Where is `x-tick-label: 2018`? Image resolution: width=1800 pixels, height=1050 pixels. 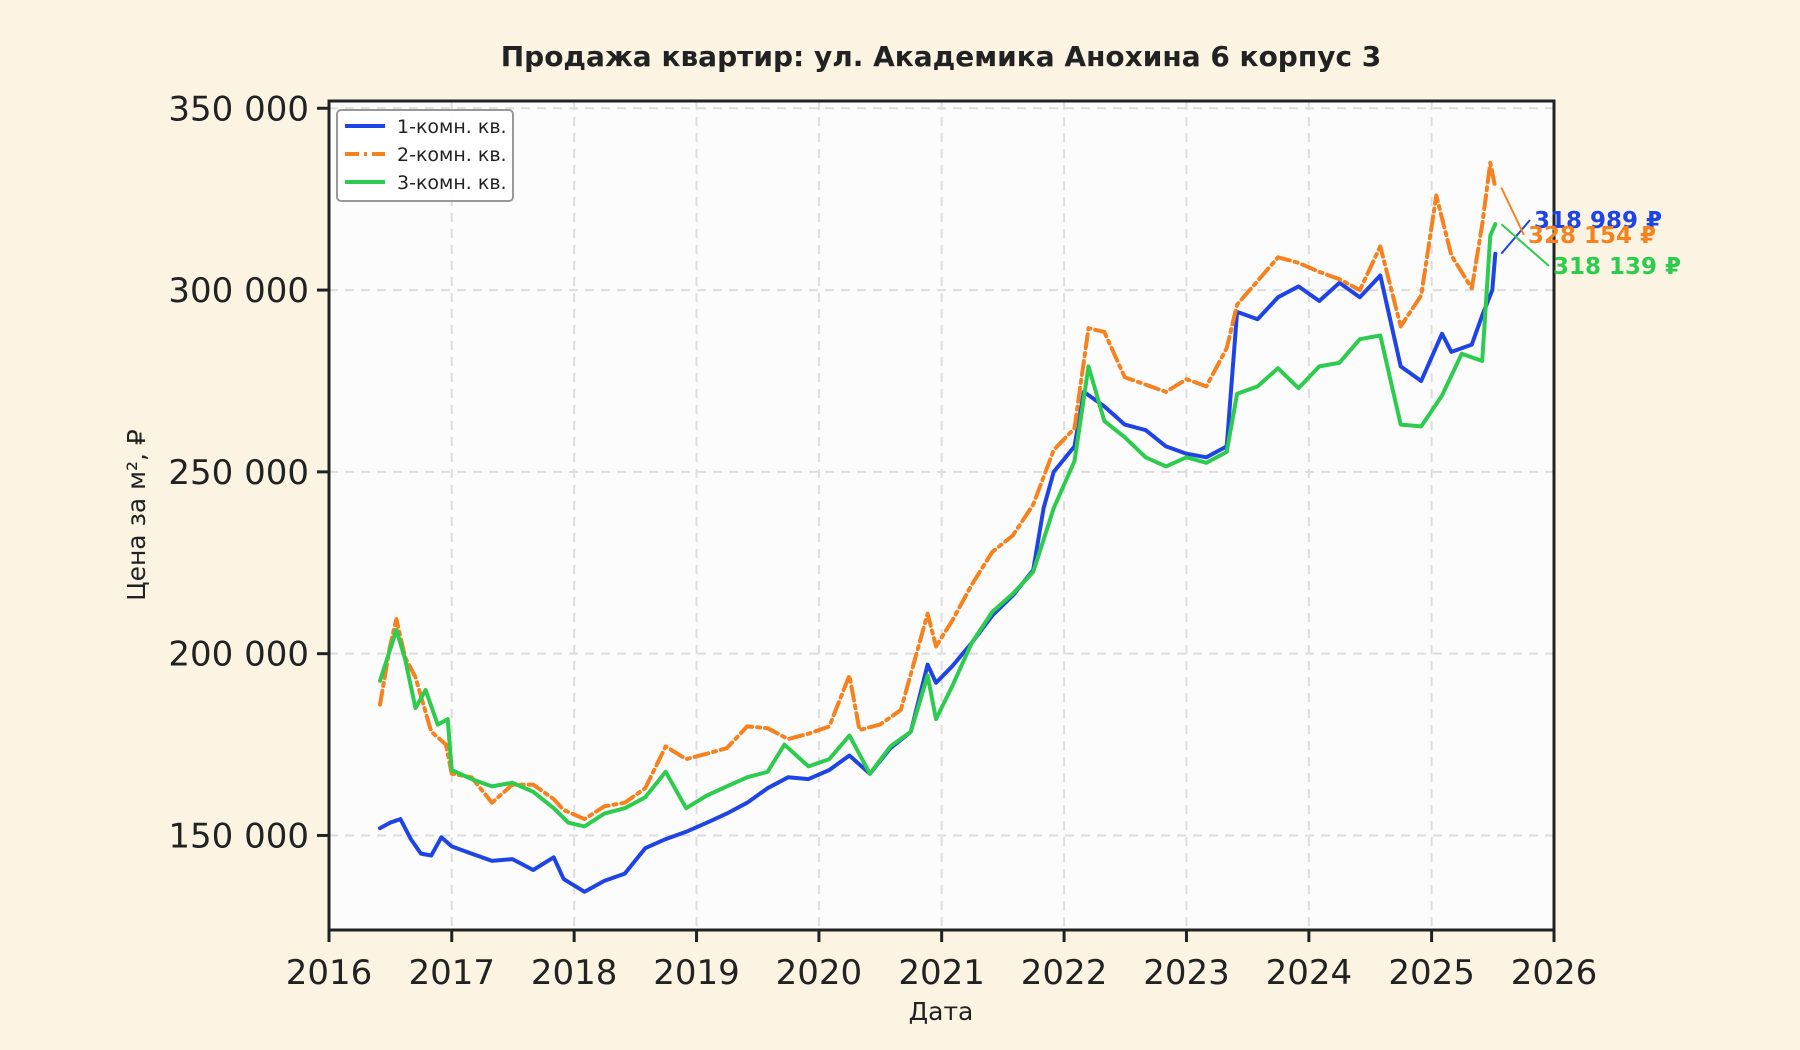
x-tick-label: 2018 is located at coordinates (574, 973).